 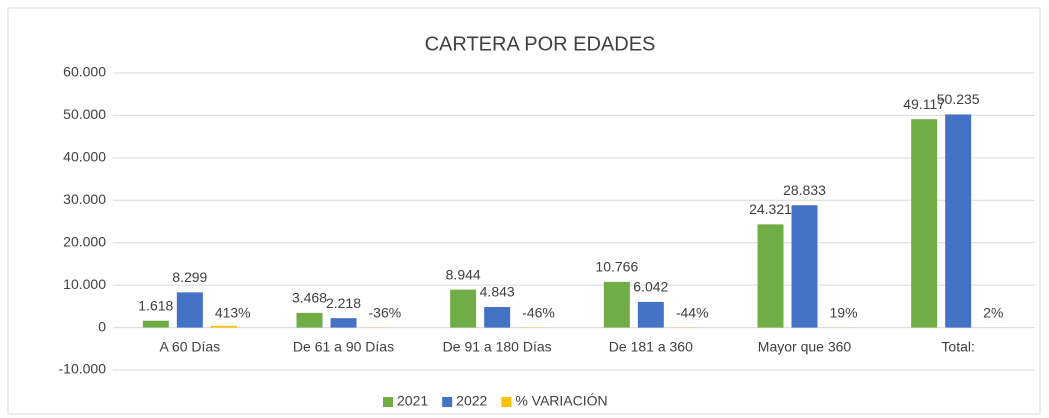 What do you see at coordinates (309, 298) in the screenshot?
I see `data-label: 3.468` at bounding box center [309, 298].